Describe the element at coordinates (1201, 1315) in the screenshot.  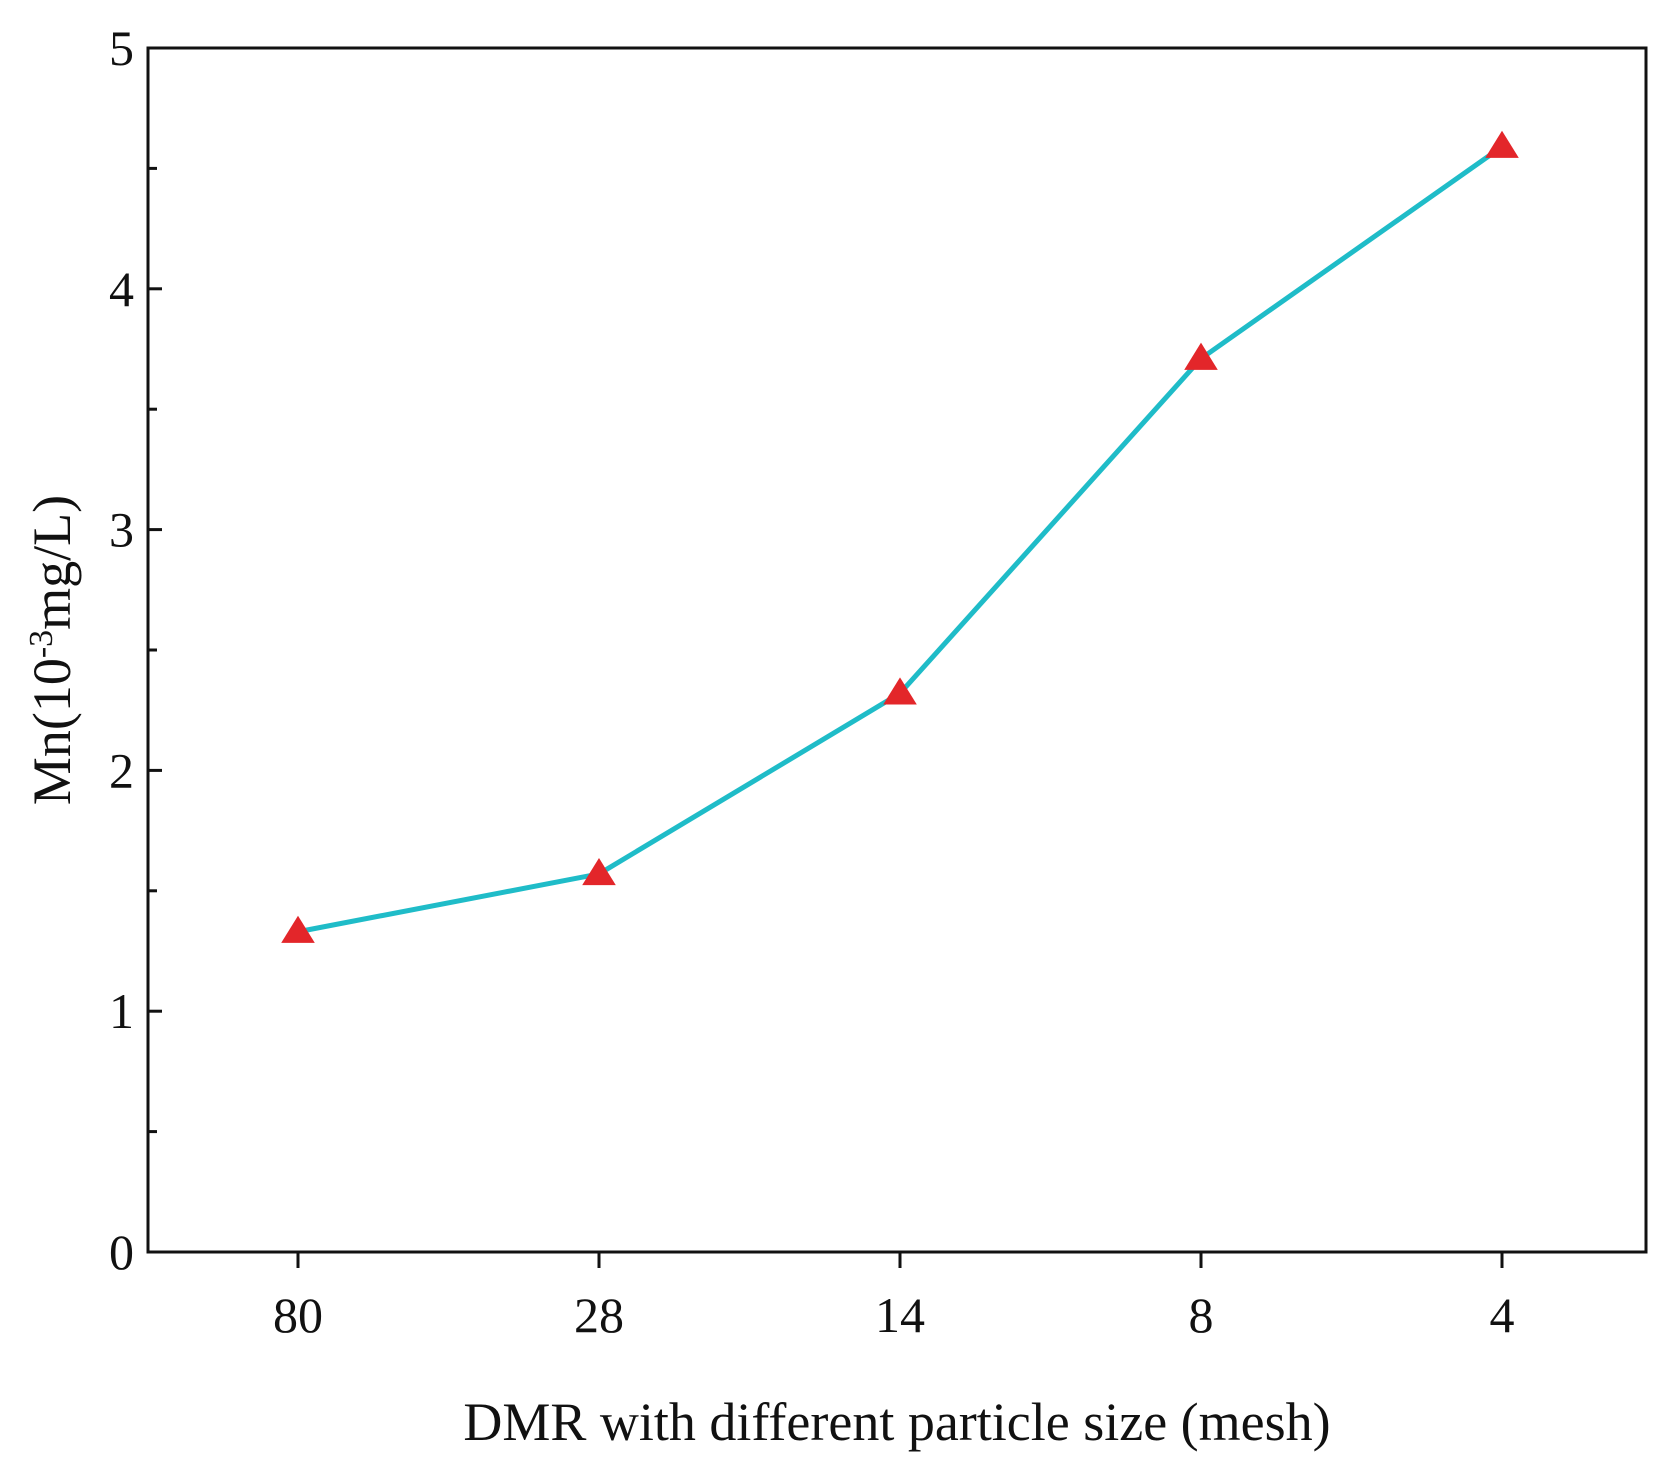
I see `x-tick-label: 8` at that location.